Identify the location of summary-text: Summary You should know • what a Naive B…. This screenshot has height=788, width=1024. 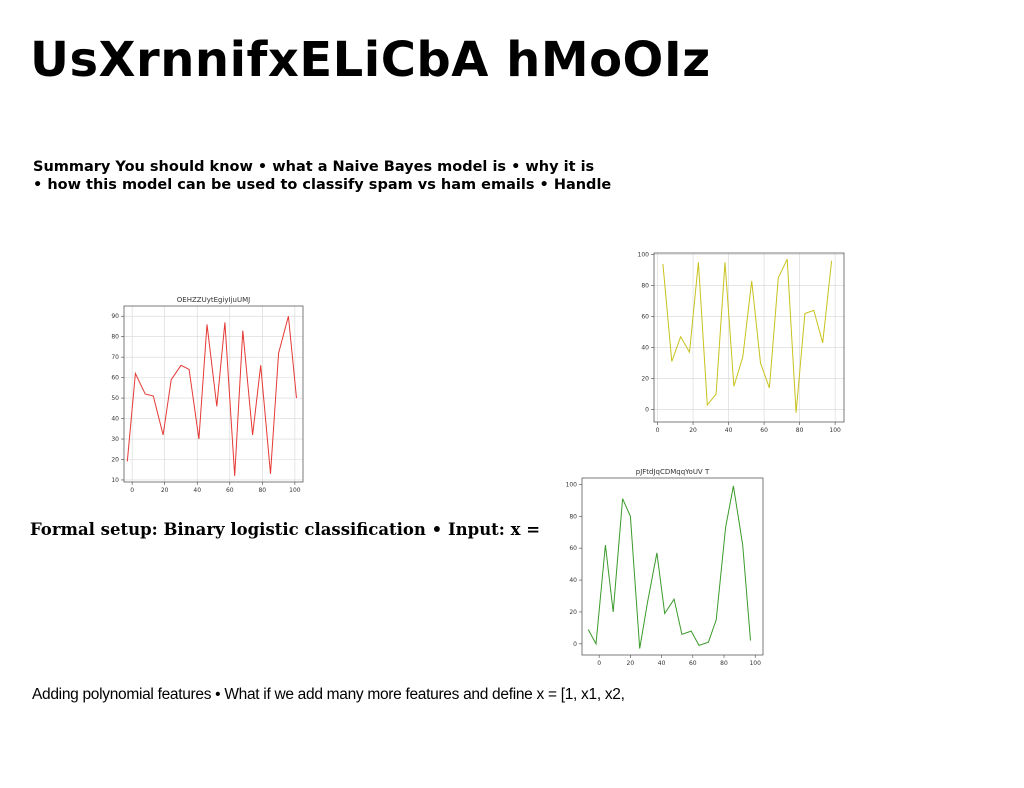
(333, 176).